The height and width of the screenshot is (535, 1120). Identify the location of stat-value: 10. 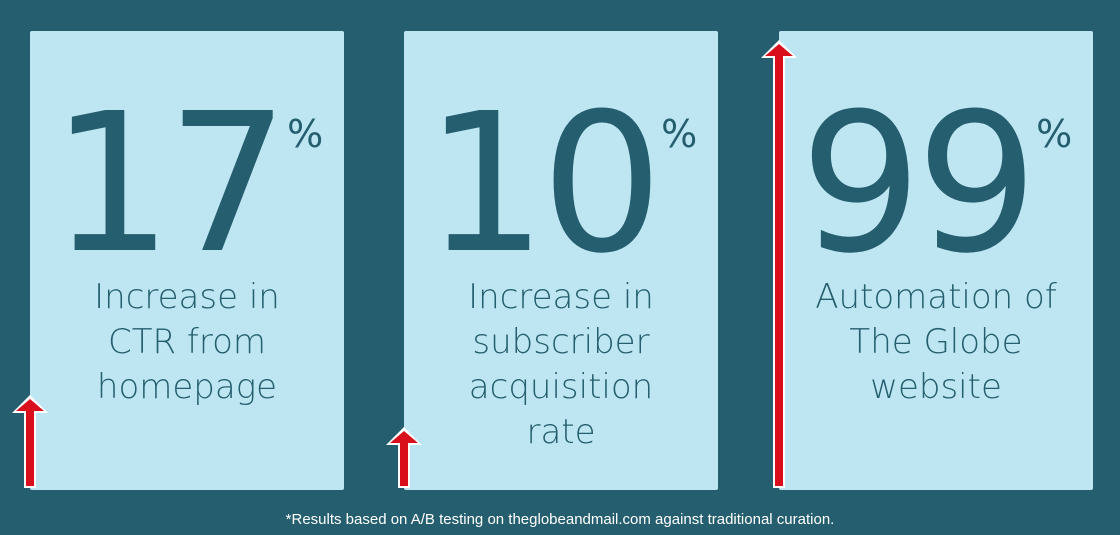
(543, 184).